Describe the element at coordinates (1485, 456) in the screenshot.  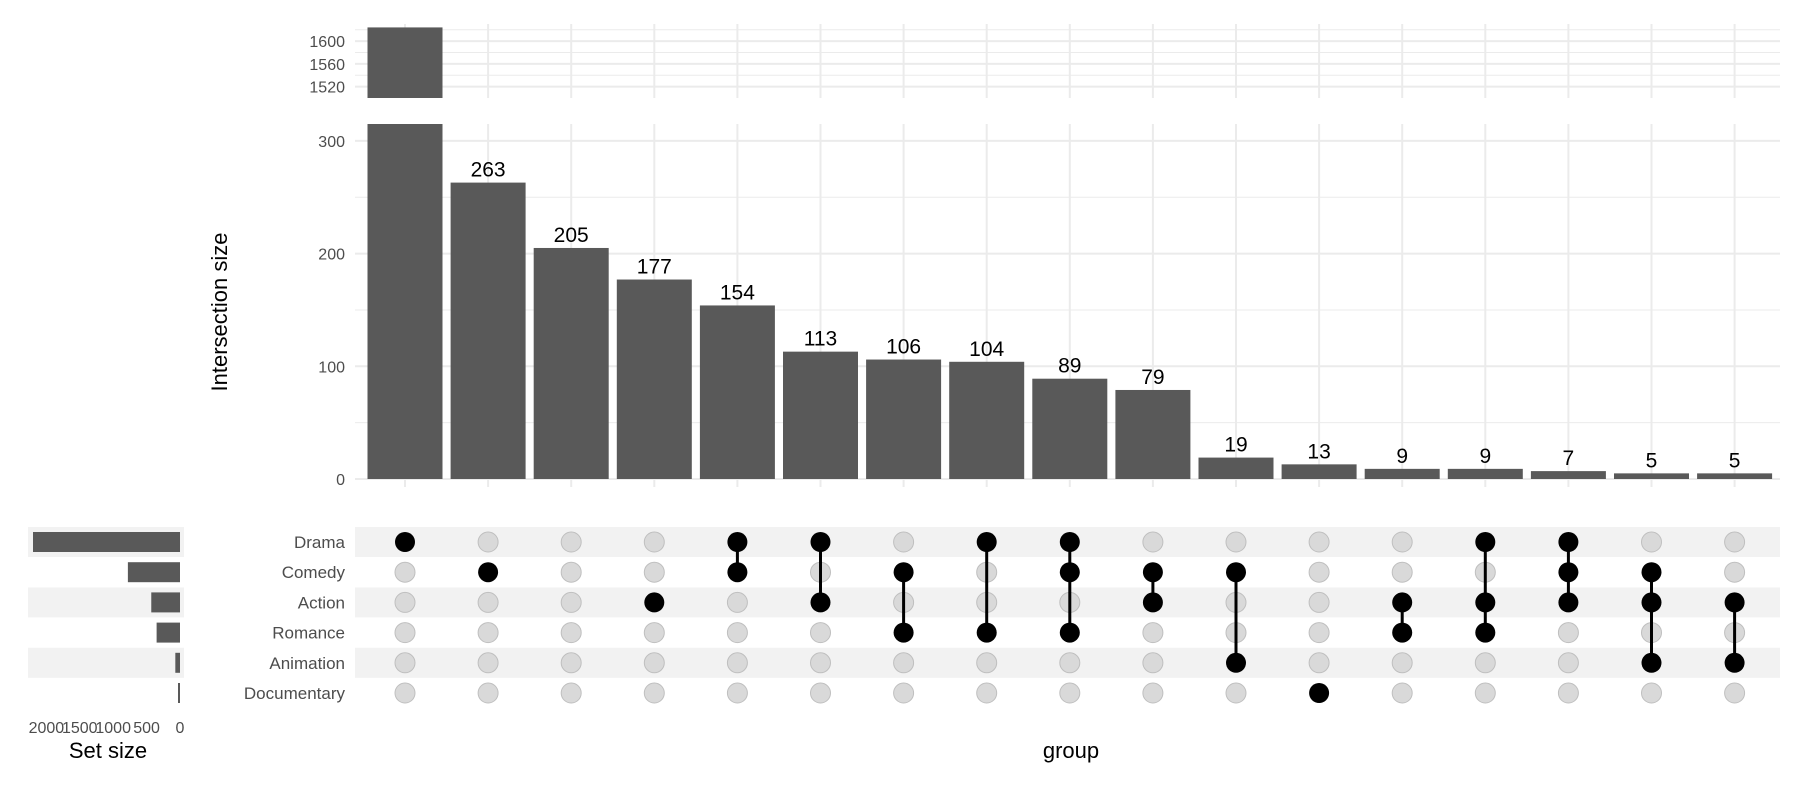
I see `bar-value-label: 9` at that location.